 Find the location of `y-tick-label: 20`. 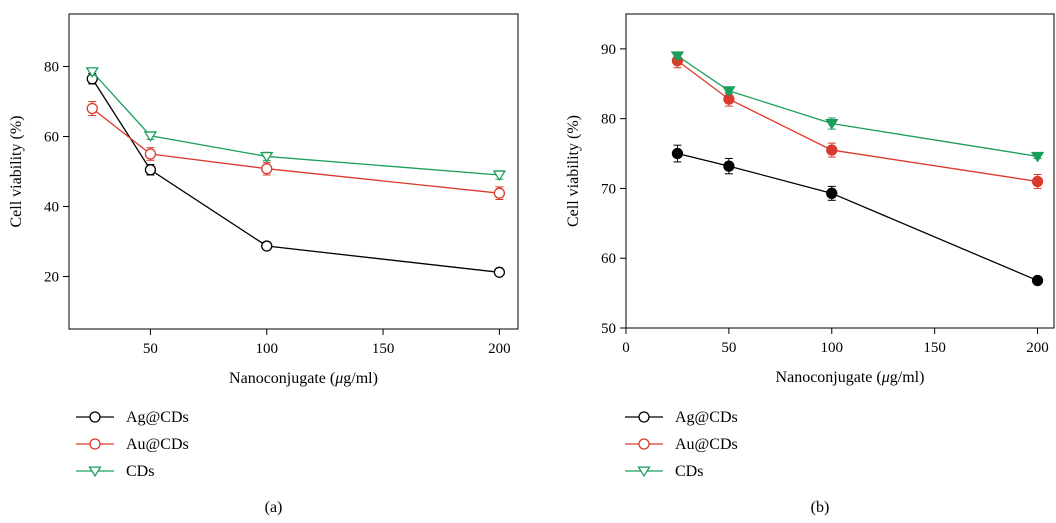

y-tick-label: 20 is located at coordinates (51, 278).